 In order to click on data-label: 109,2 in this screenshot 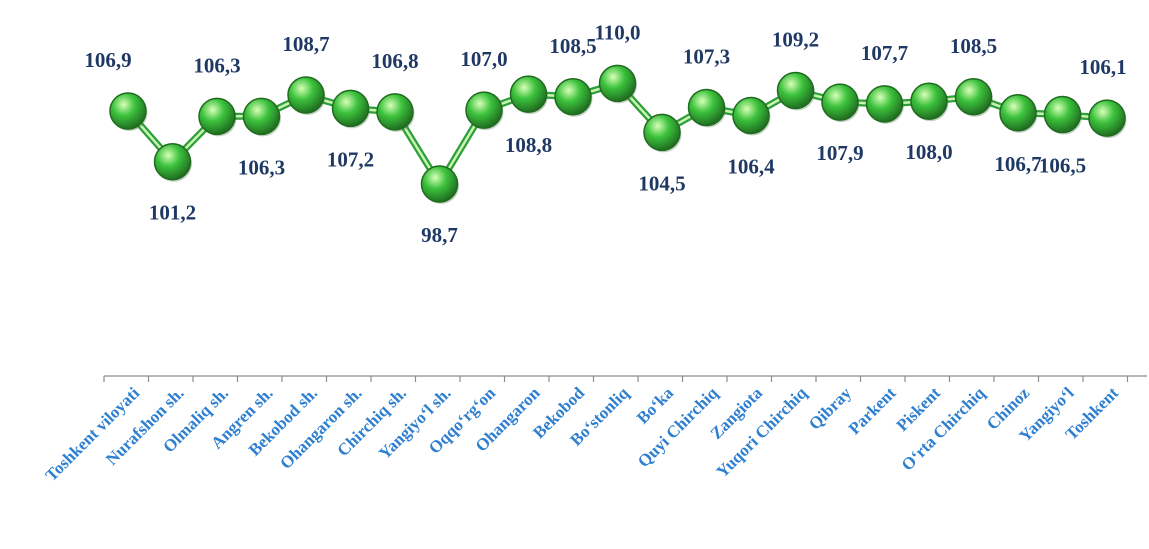, I will do `click(795, 40)`.